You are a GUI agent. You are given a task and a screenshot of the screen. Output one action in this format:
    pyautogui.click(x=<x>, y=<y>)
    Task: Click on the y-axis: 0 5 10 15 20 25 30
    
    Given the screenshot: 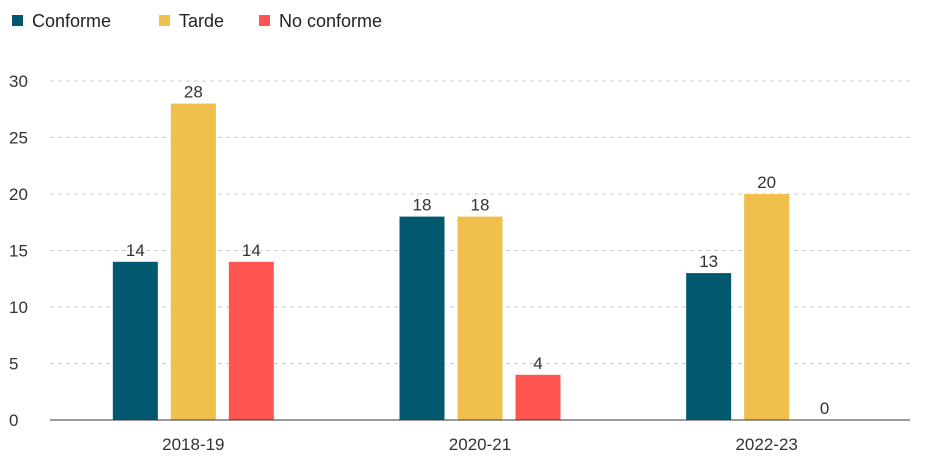 What is the action you would take?
    pyautogui.click(x=18, y=251)
    